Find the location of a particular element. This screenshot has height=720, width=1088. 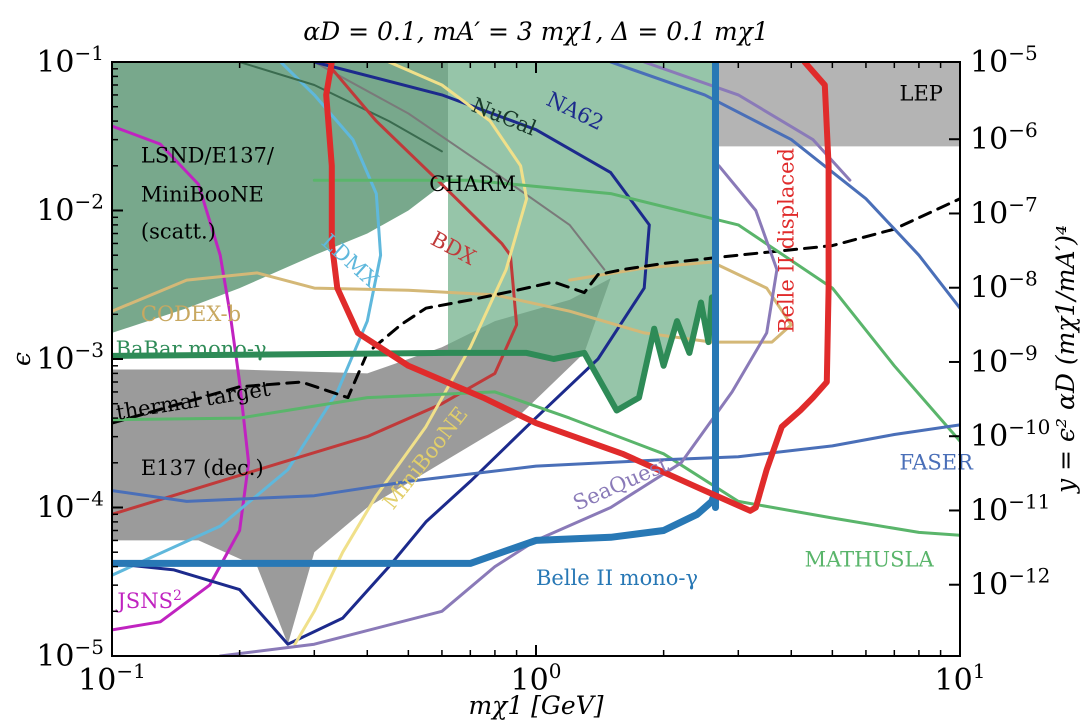

series-belle-ii-mono is located at coordinates (415, 527).